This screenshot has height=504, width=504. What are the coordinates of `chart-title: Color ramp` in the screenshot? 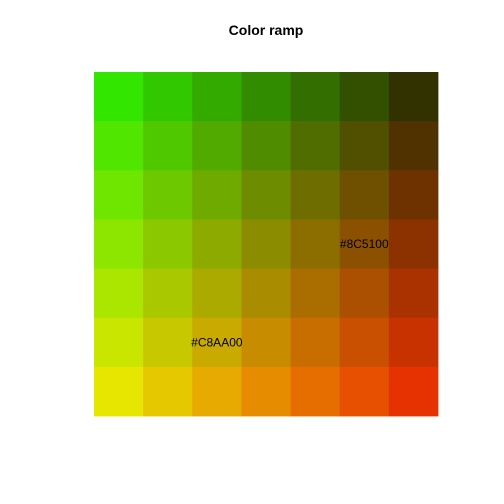 It's located at (266, 30).